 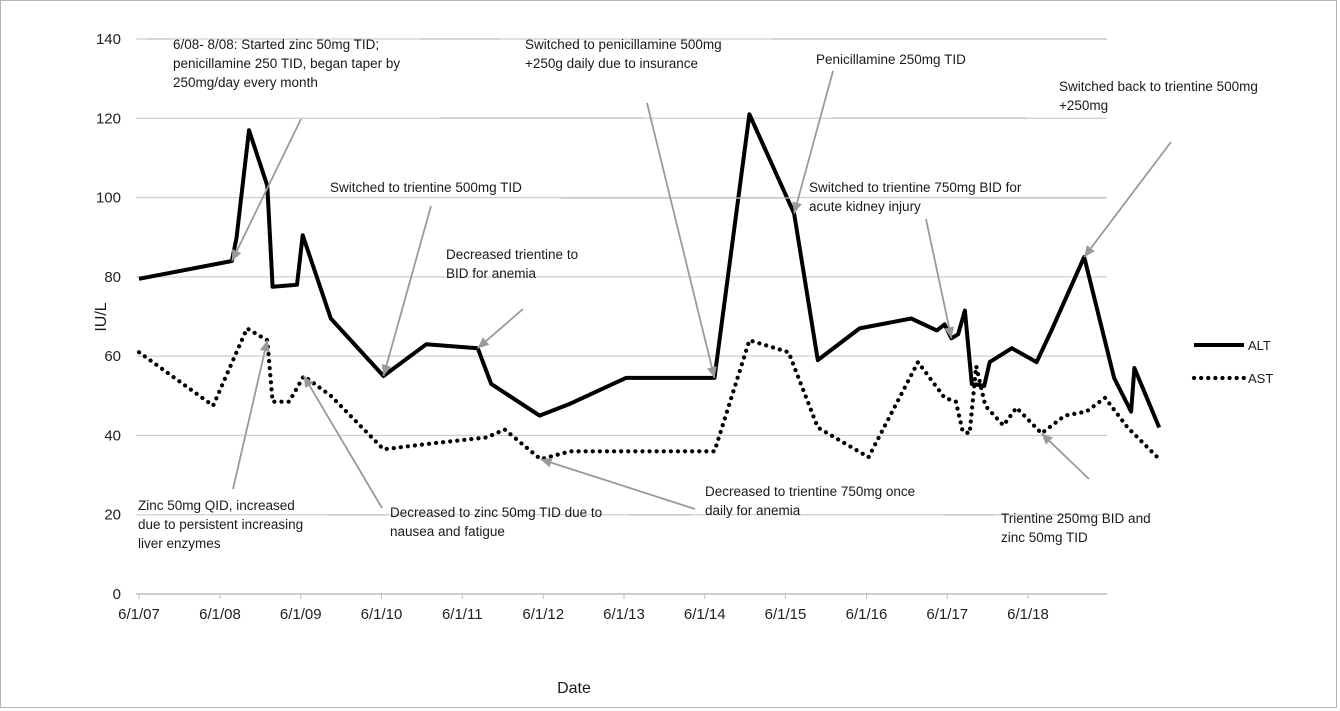 What do you see at coordinates (650, 395) in the screenshot?
I see `series-ast-line` at bounding box center [650, 395].